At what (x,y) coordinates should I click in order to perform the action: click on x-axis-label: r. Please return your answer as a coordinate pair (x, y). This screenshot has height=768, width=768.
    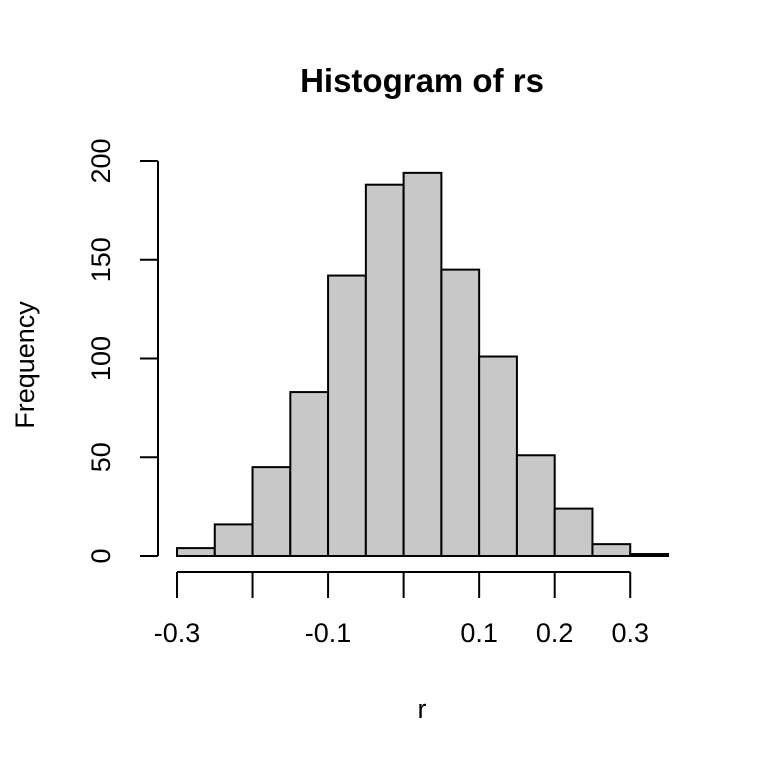
    Looking at the image, I should click on (422, 709).